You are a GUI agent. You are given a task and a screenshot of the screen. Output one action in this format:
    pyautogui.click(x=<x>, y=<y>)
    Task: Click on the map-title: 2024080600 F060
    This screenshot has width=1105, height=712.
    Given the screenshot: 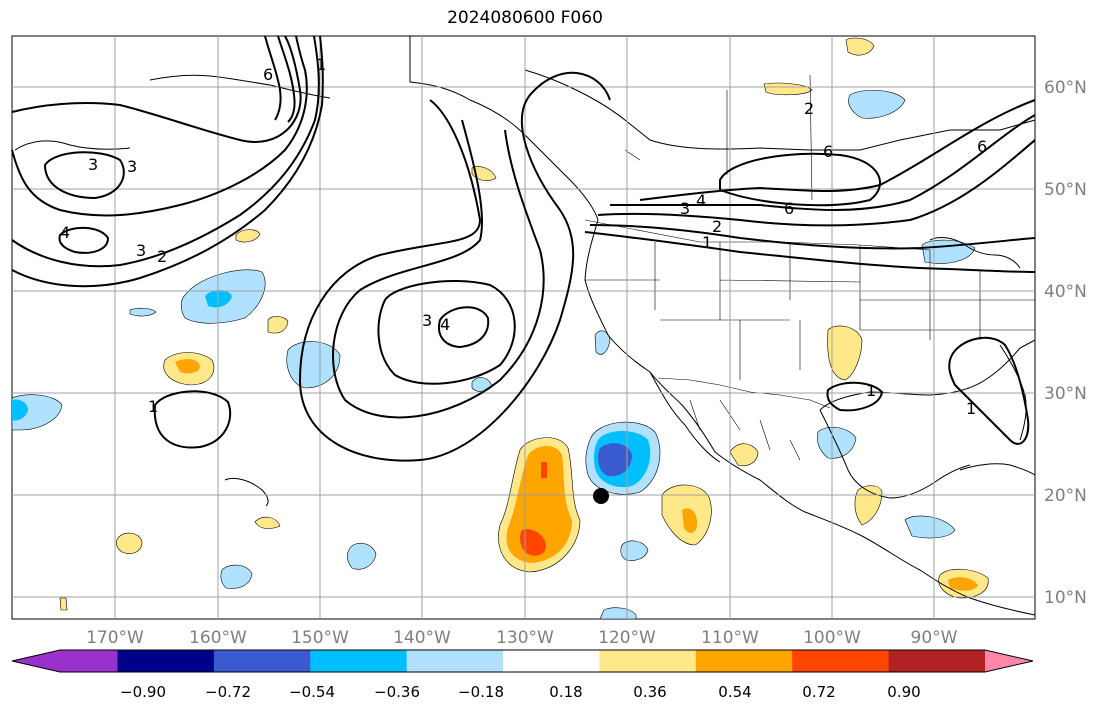 What is the action you would take?
    pyautogui.click(x=525, y=18)
    